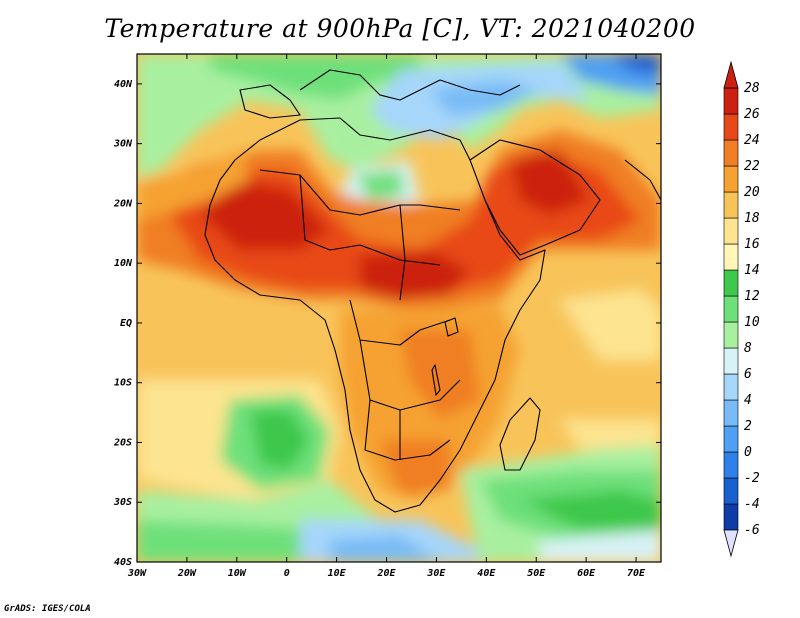 Image resolution: width=800 pixels, height=618 pixels. I want to click on lon-tick-label: 10W, so click(237, 573).